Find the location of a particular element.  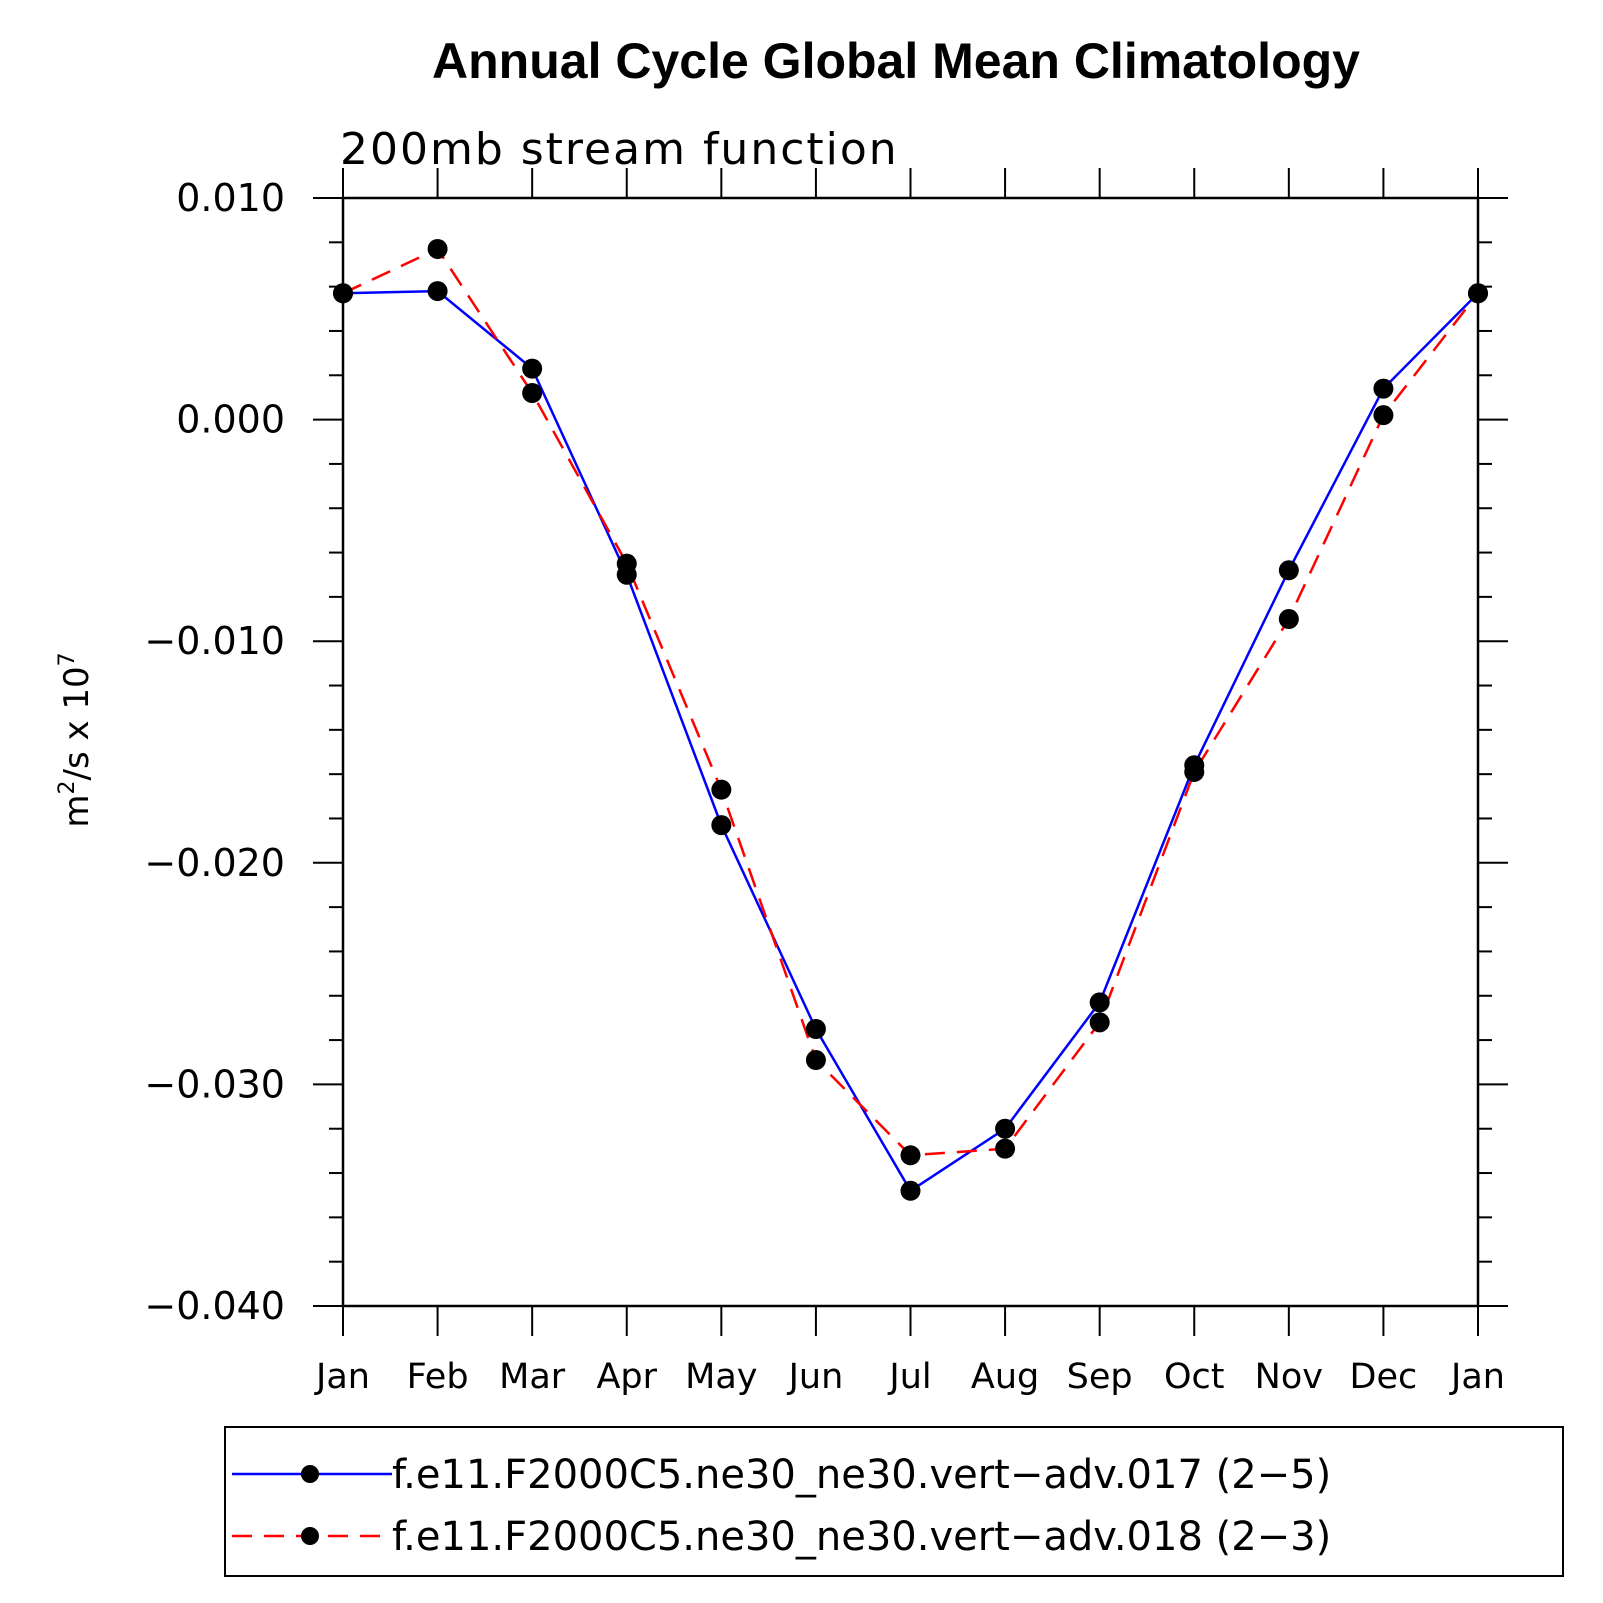

x-tick-label: Jul is located at coordinates (909, 1377).